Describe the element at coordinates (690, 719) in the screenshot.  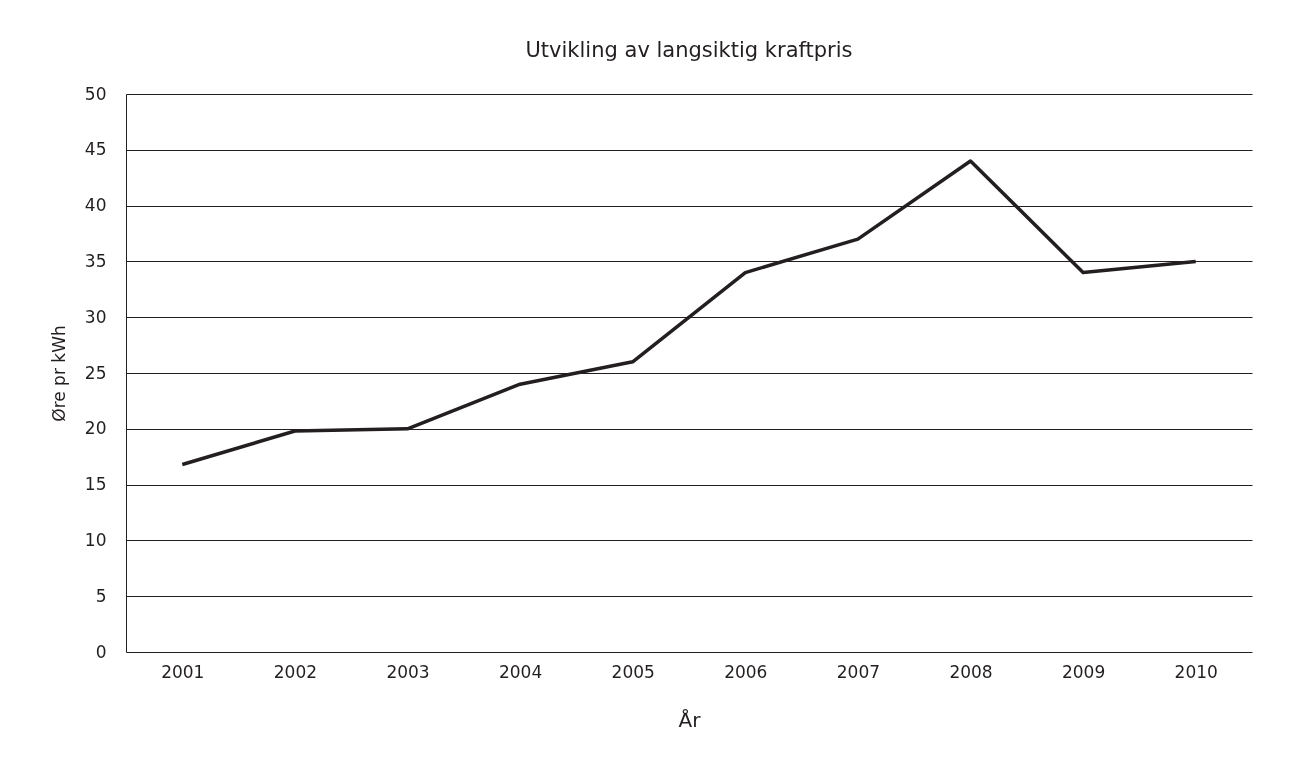
I see `x-axis-title: År` at that location.